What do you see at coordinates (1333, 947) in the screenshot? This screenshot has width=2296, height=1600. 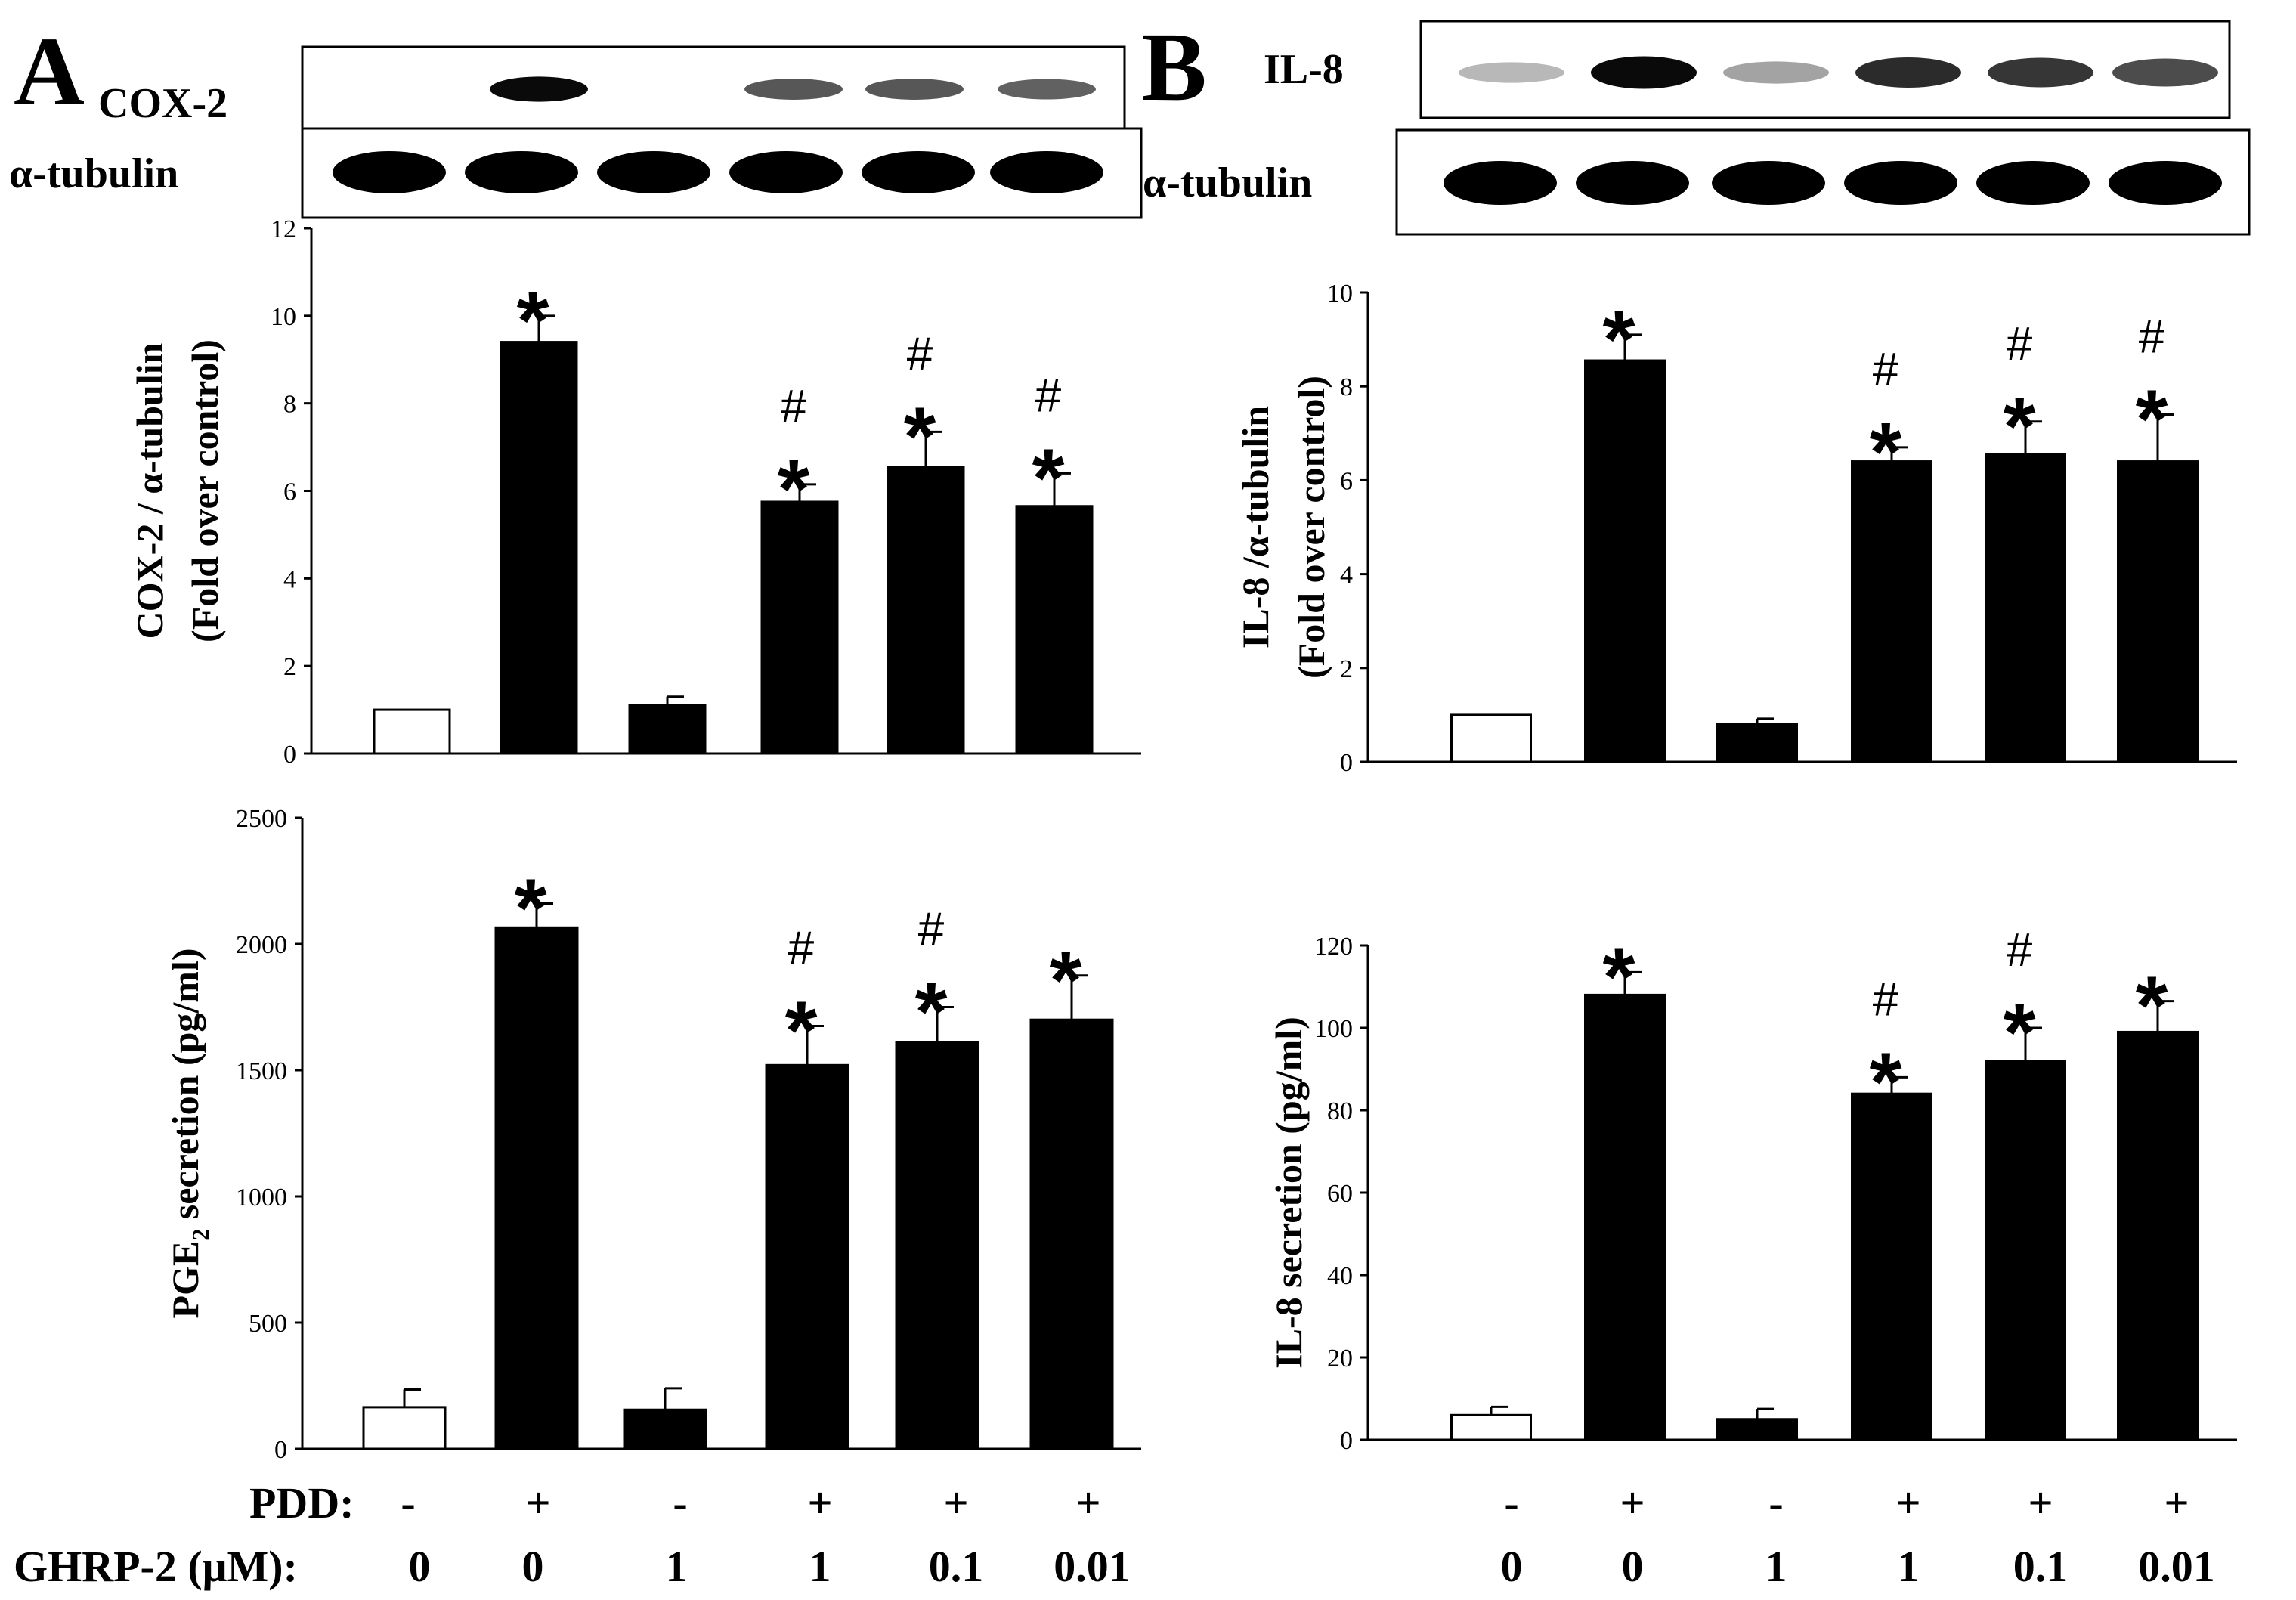 I see `y-tick-label: 120` at bounding box center [1333, 947].